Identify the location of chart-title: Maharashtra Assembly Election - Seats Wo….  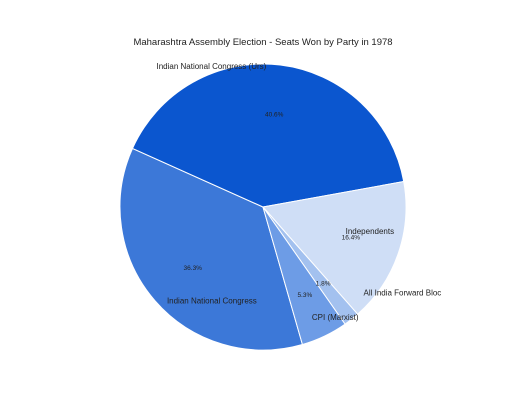
(262, 42).